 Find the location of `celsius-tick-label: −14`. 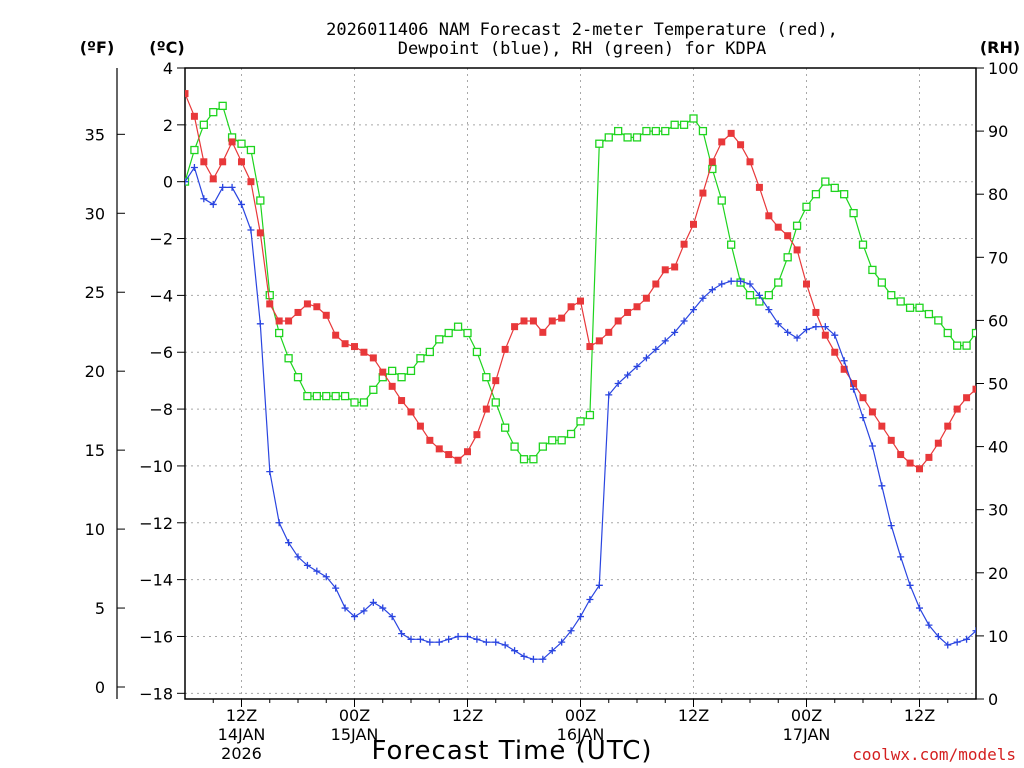

celsius-tick-label: −14 is located at coordinates (156, 580).